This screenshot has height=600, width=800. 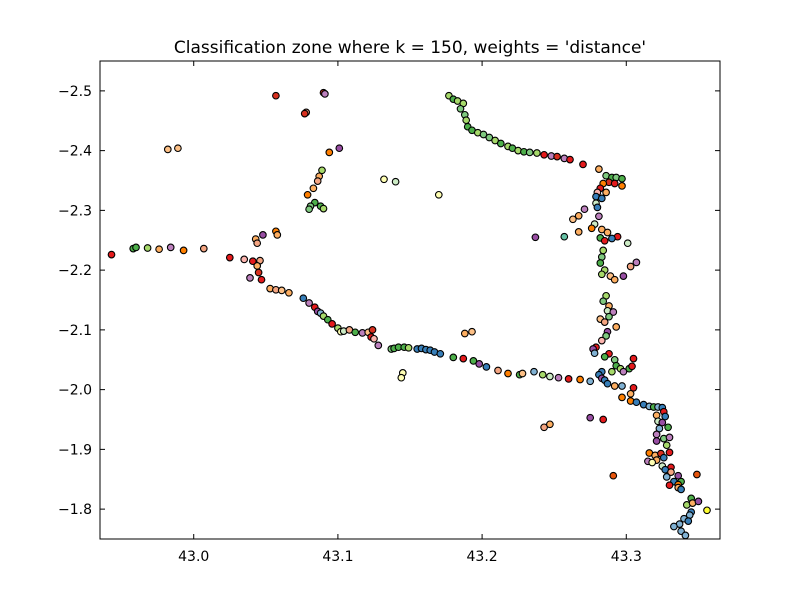 What do you see at coordinates (75, 510) in the screenshot?
I see `y-tick-label: −1.8` at bounding box center [75, 510].